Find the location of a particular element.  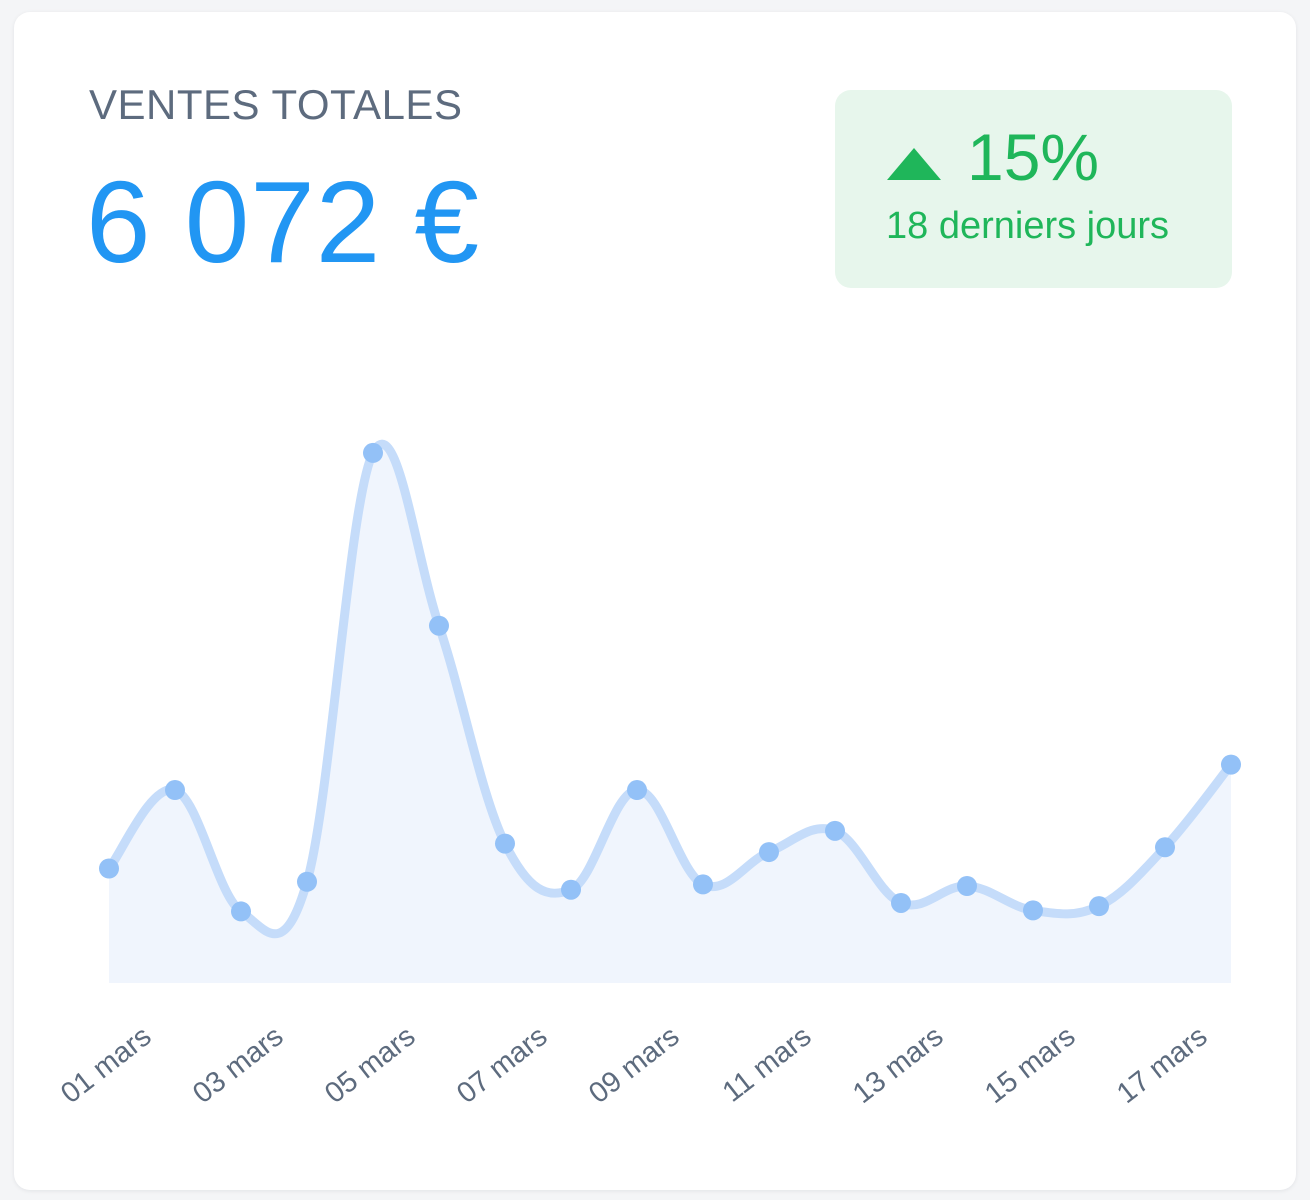

data-point-04-mars is located at coordinates (307, 881).